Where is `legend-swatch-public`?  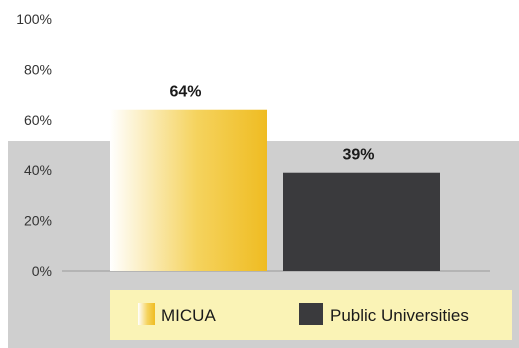
legend-swatch-public is located at coordinates (311, 314).